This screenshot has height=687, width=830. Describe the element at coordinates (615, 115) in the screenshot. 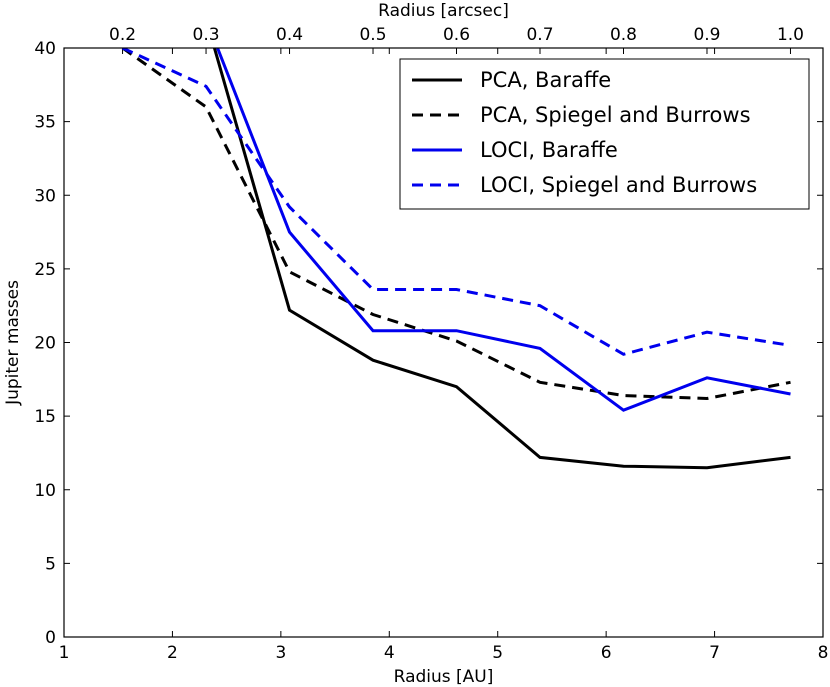

I see `legend-label: PCA, Spiegel and Burrows` at that location.